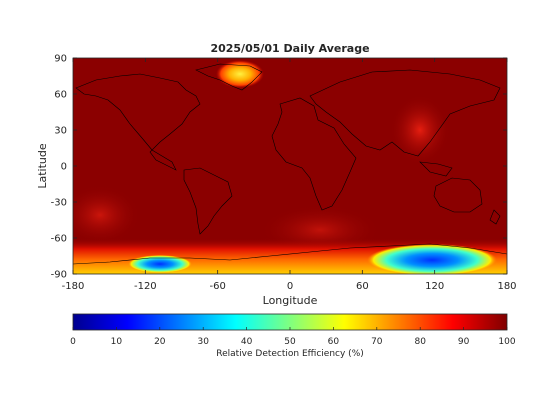  I want to click on colorbar-gradient, so click(290, 322).